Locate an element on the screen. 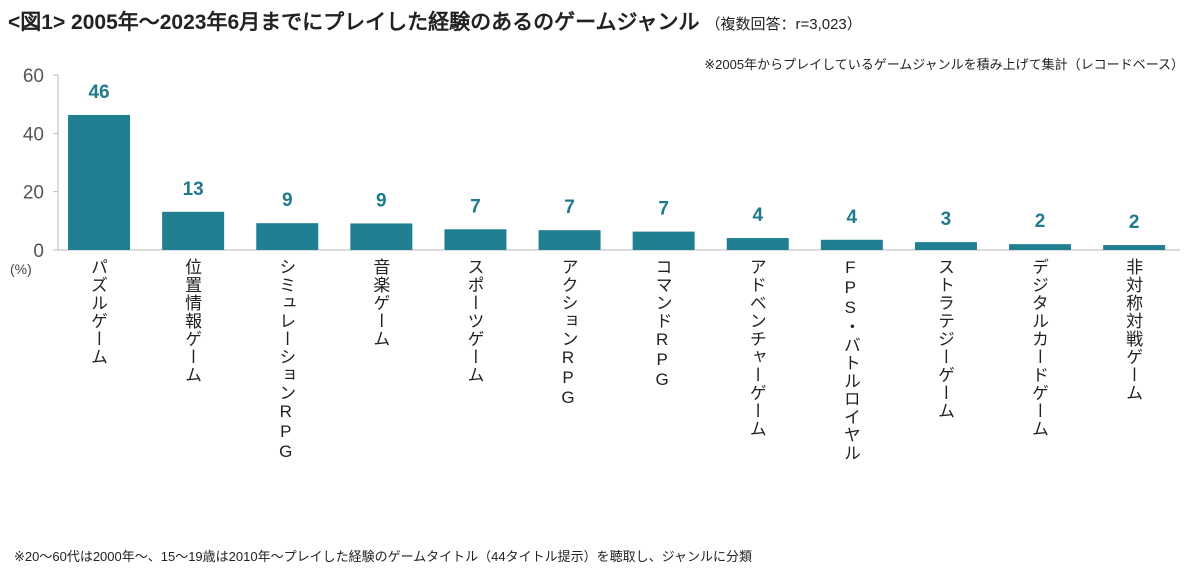  category-label-12: 非対称対戦ゲーム is located at coordinates (1133, 330).